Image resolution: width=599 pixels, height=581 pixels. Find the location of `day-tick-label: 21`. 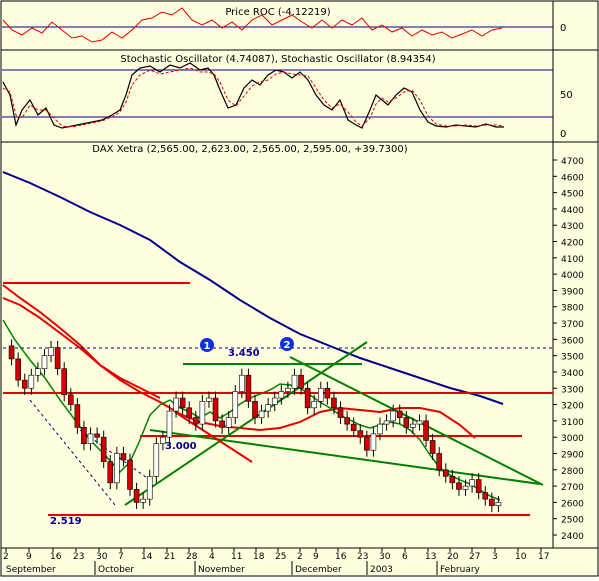

day-tick-label: 21 is located at coordinates (169, 557).